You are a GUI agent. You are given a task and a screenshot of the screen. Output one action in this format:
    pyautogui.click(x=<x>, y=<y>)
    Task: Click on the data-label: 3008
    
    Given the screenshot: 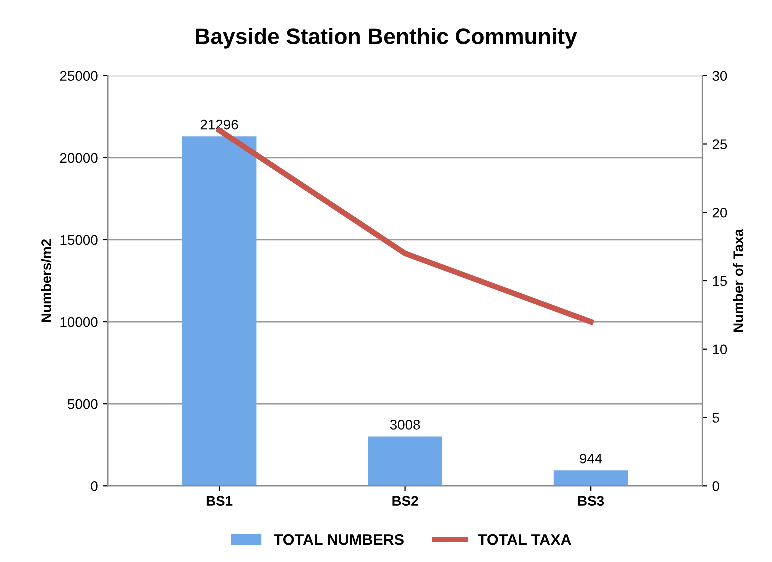 What is the action you would take?
    pyautogui.click(x=405, y=425)
    